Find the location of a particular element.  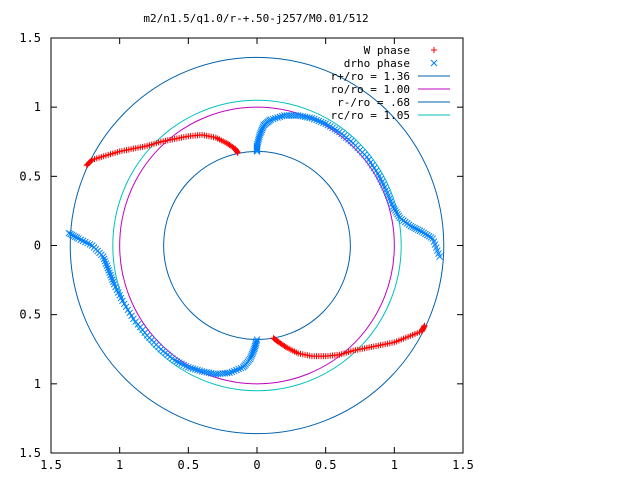

x-tick-label: 0 is located at coordinates (256, 465).